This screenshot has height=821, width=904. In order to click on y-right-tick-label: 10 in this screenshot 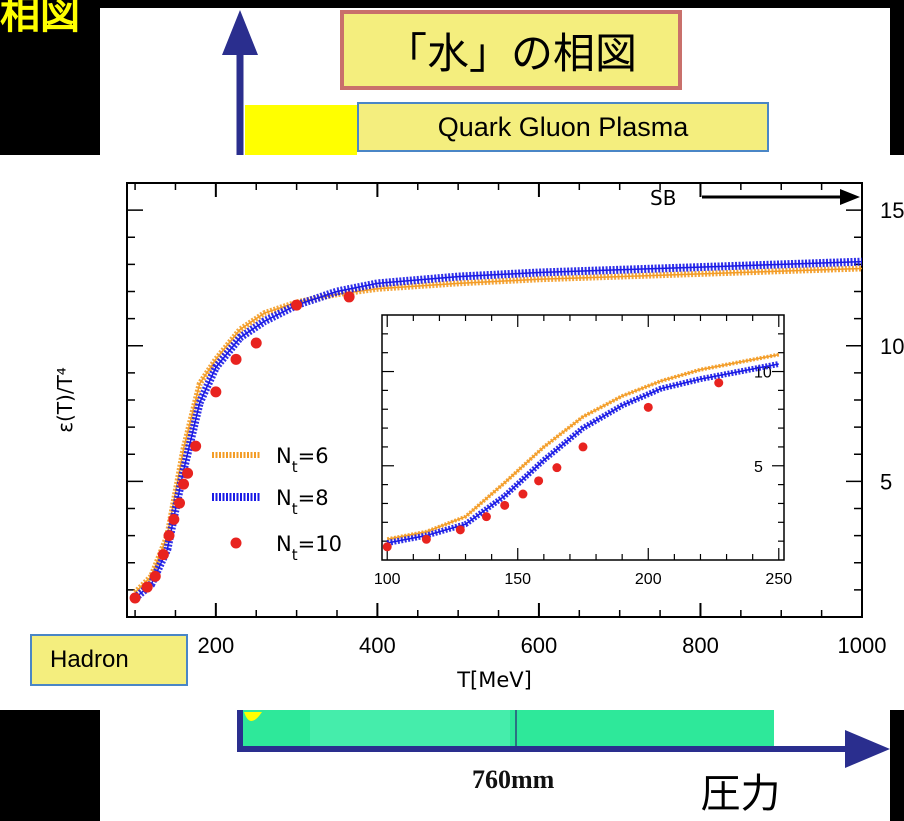, I will do `click(892, 346)`.